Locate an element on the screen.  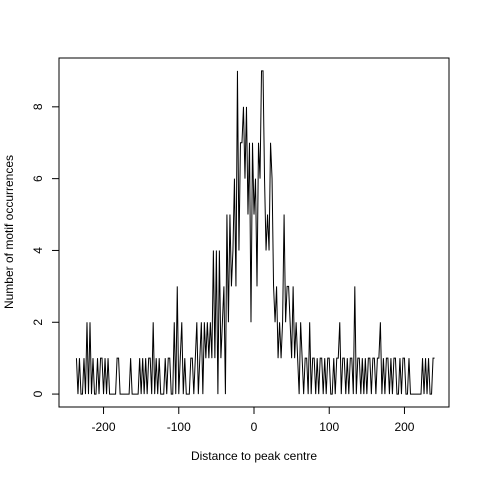
x-tick-label: 0 is located at coordinates (254, 427).